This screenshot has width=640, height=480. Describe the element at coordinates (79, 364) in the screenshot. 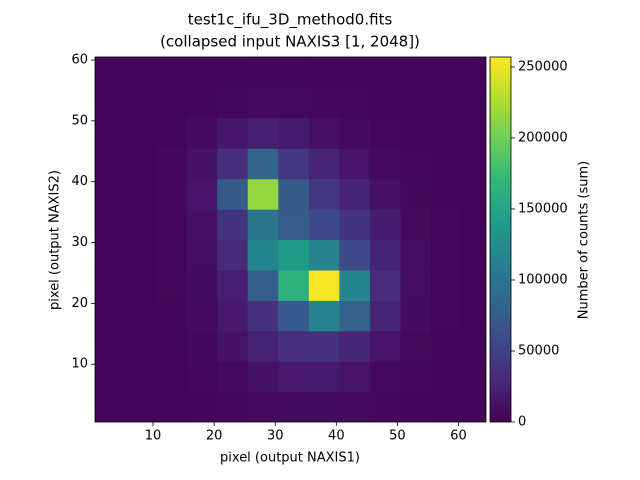

I see `y-tick-label: 10` at that location.